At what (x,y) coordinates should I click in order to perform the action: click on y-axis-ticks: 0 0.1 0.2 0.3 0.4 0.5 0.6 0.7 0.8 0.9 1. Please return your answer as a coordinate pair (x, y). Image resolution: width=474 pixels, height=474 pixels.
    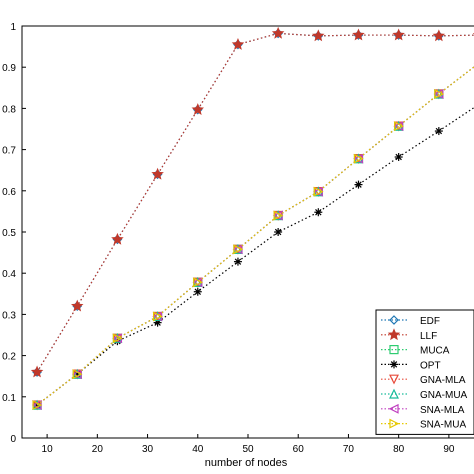
    Looking at the image, I should click on (14, 233).